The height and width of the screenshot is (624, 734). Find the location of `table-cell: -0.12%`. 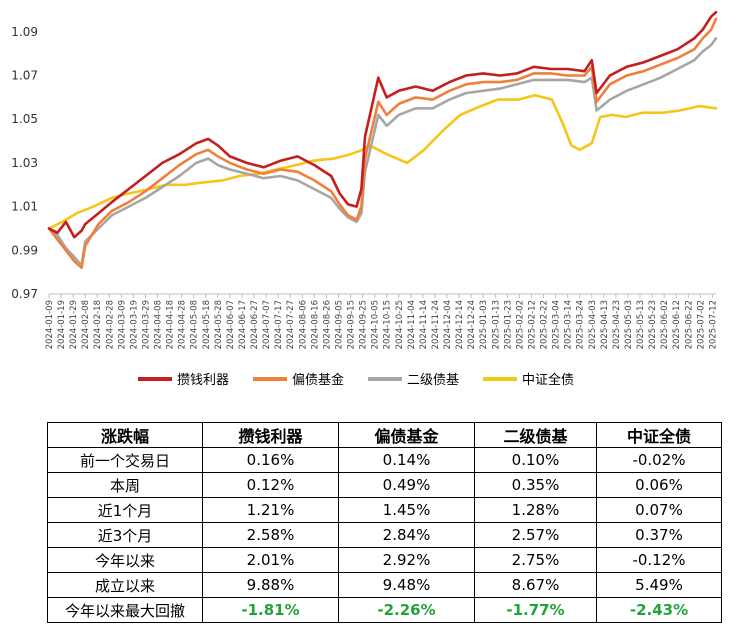

table-cell: -0.12% is located at coordinates (659, 560).